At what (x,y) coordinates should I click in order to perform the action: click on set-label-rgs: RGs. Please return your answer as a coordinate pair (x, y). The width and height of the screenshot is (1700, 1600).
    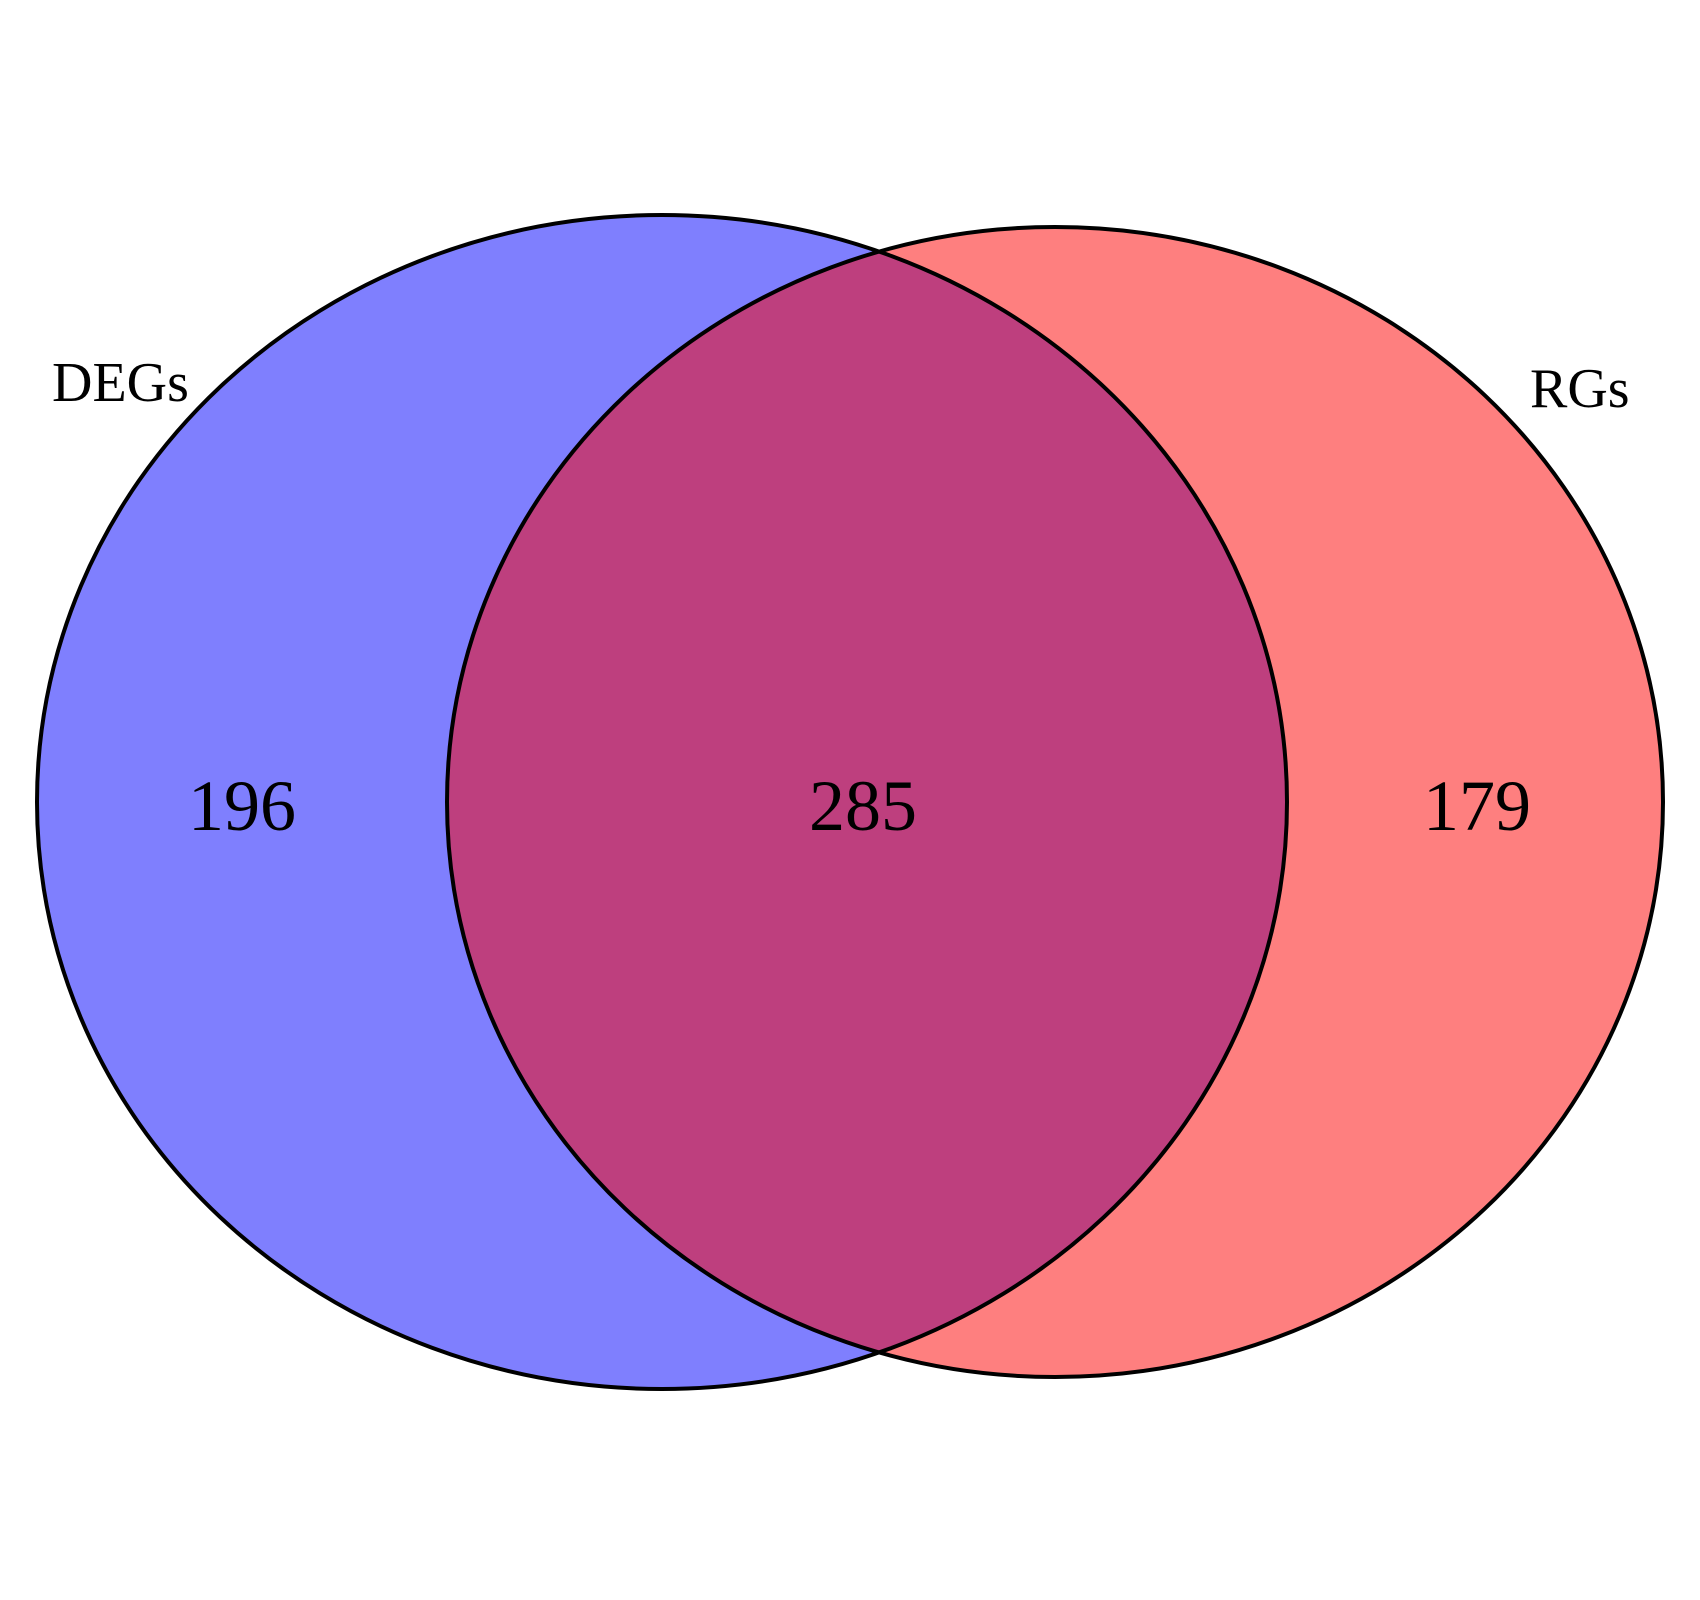
    Looking at the image, I should click on (1580, 389).